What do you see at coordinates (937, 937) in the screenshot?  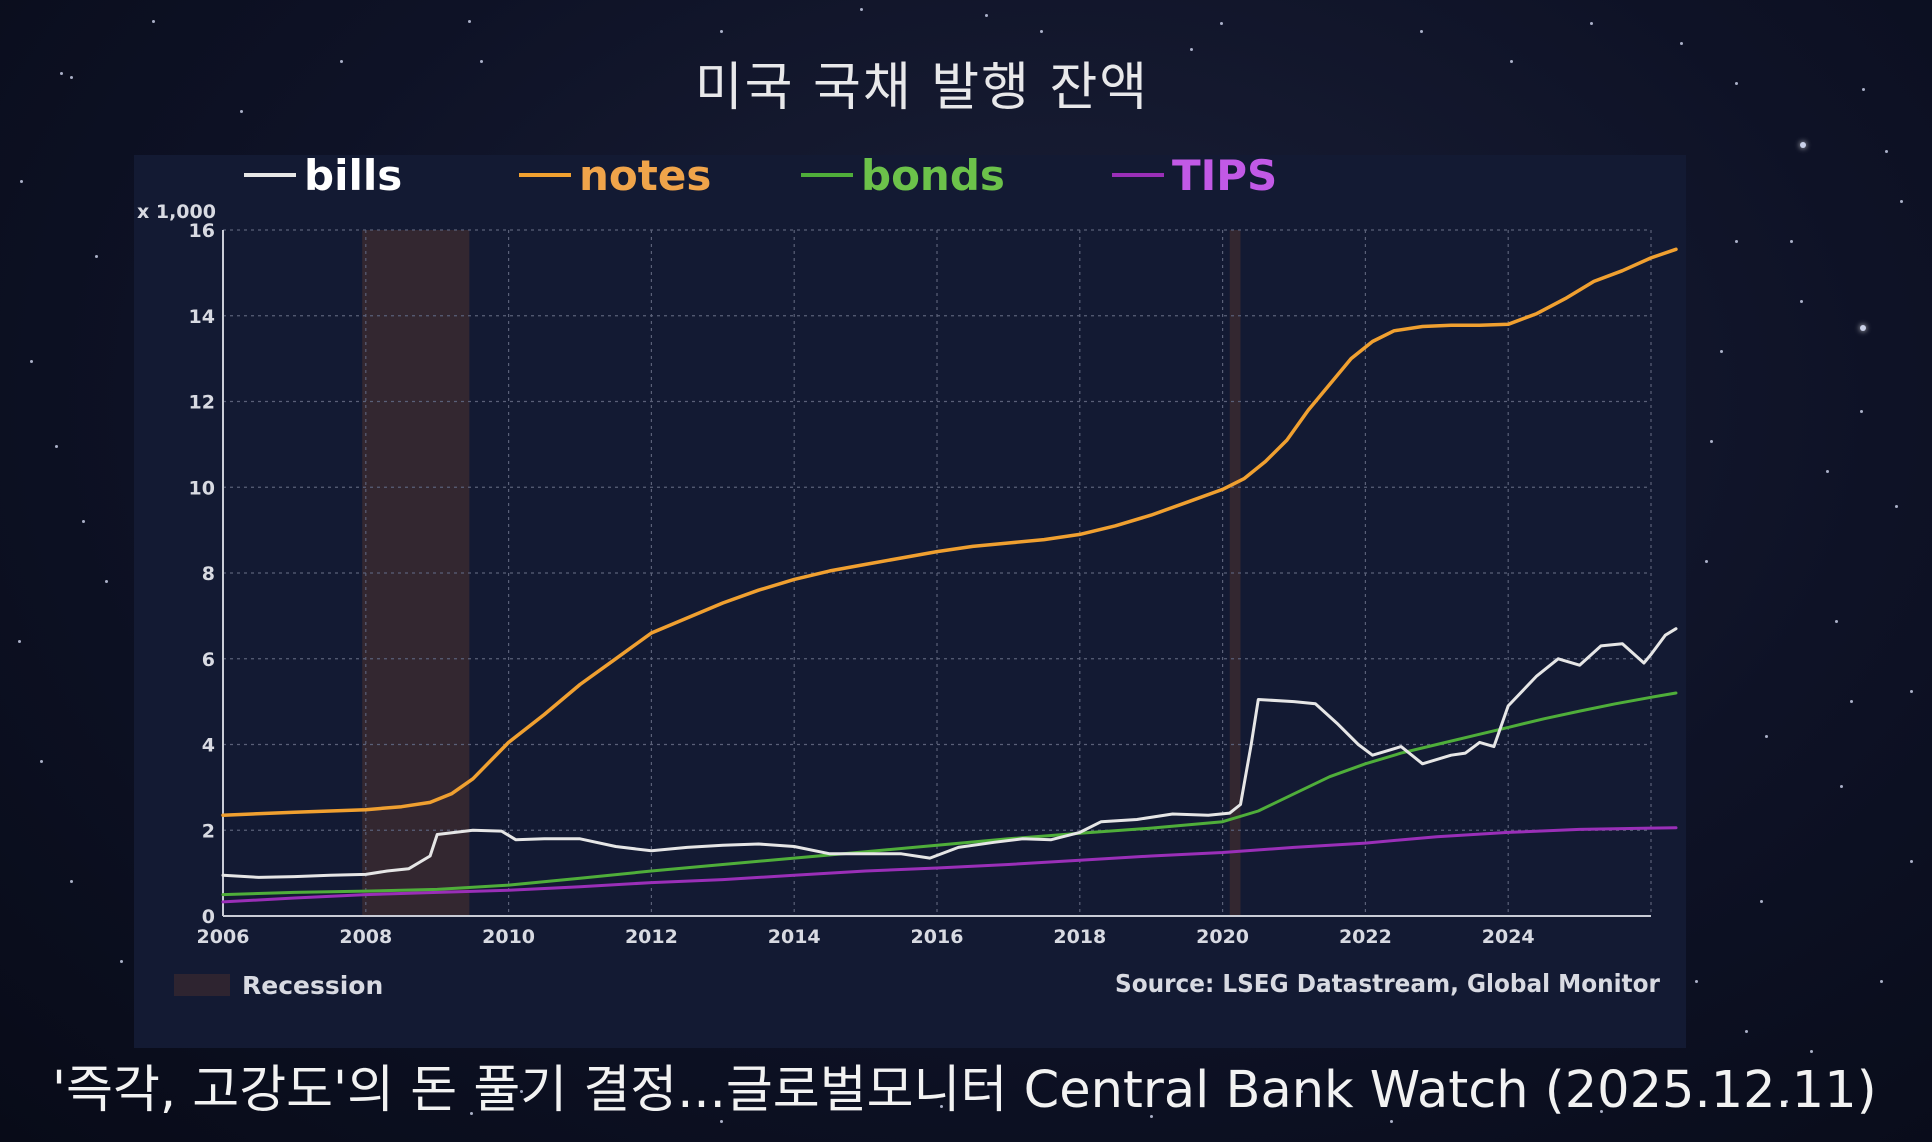 I see `x-tick-label: 2016` at bounding box center [937, 937].